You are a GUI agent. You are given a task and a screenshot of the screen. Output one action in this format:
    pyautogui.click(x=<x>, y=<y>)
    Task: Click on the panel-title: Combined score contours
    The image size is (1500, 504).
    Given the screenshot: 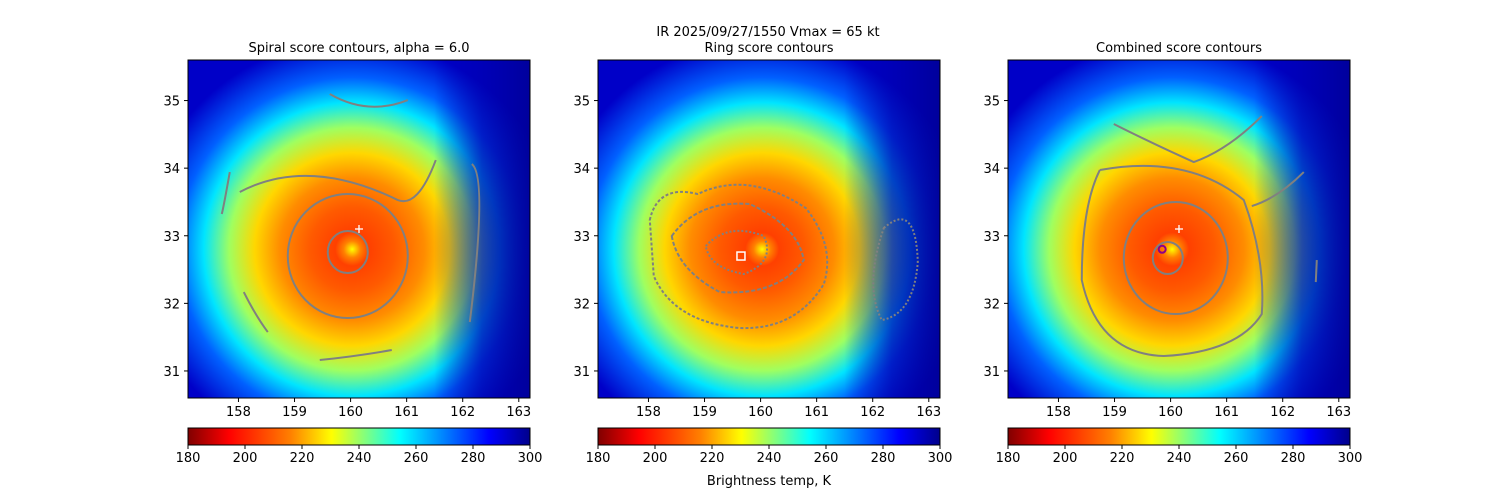 What is the action you would take?
    pyautogui.click(x=1179, y=48)
    